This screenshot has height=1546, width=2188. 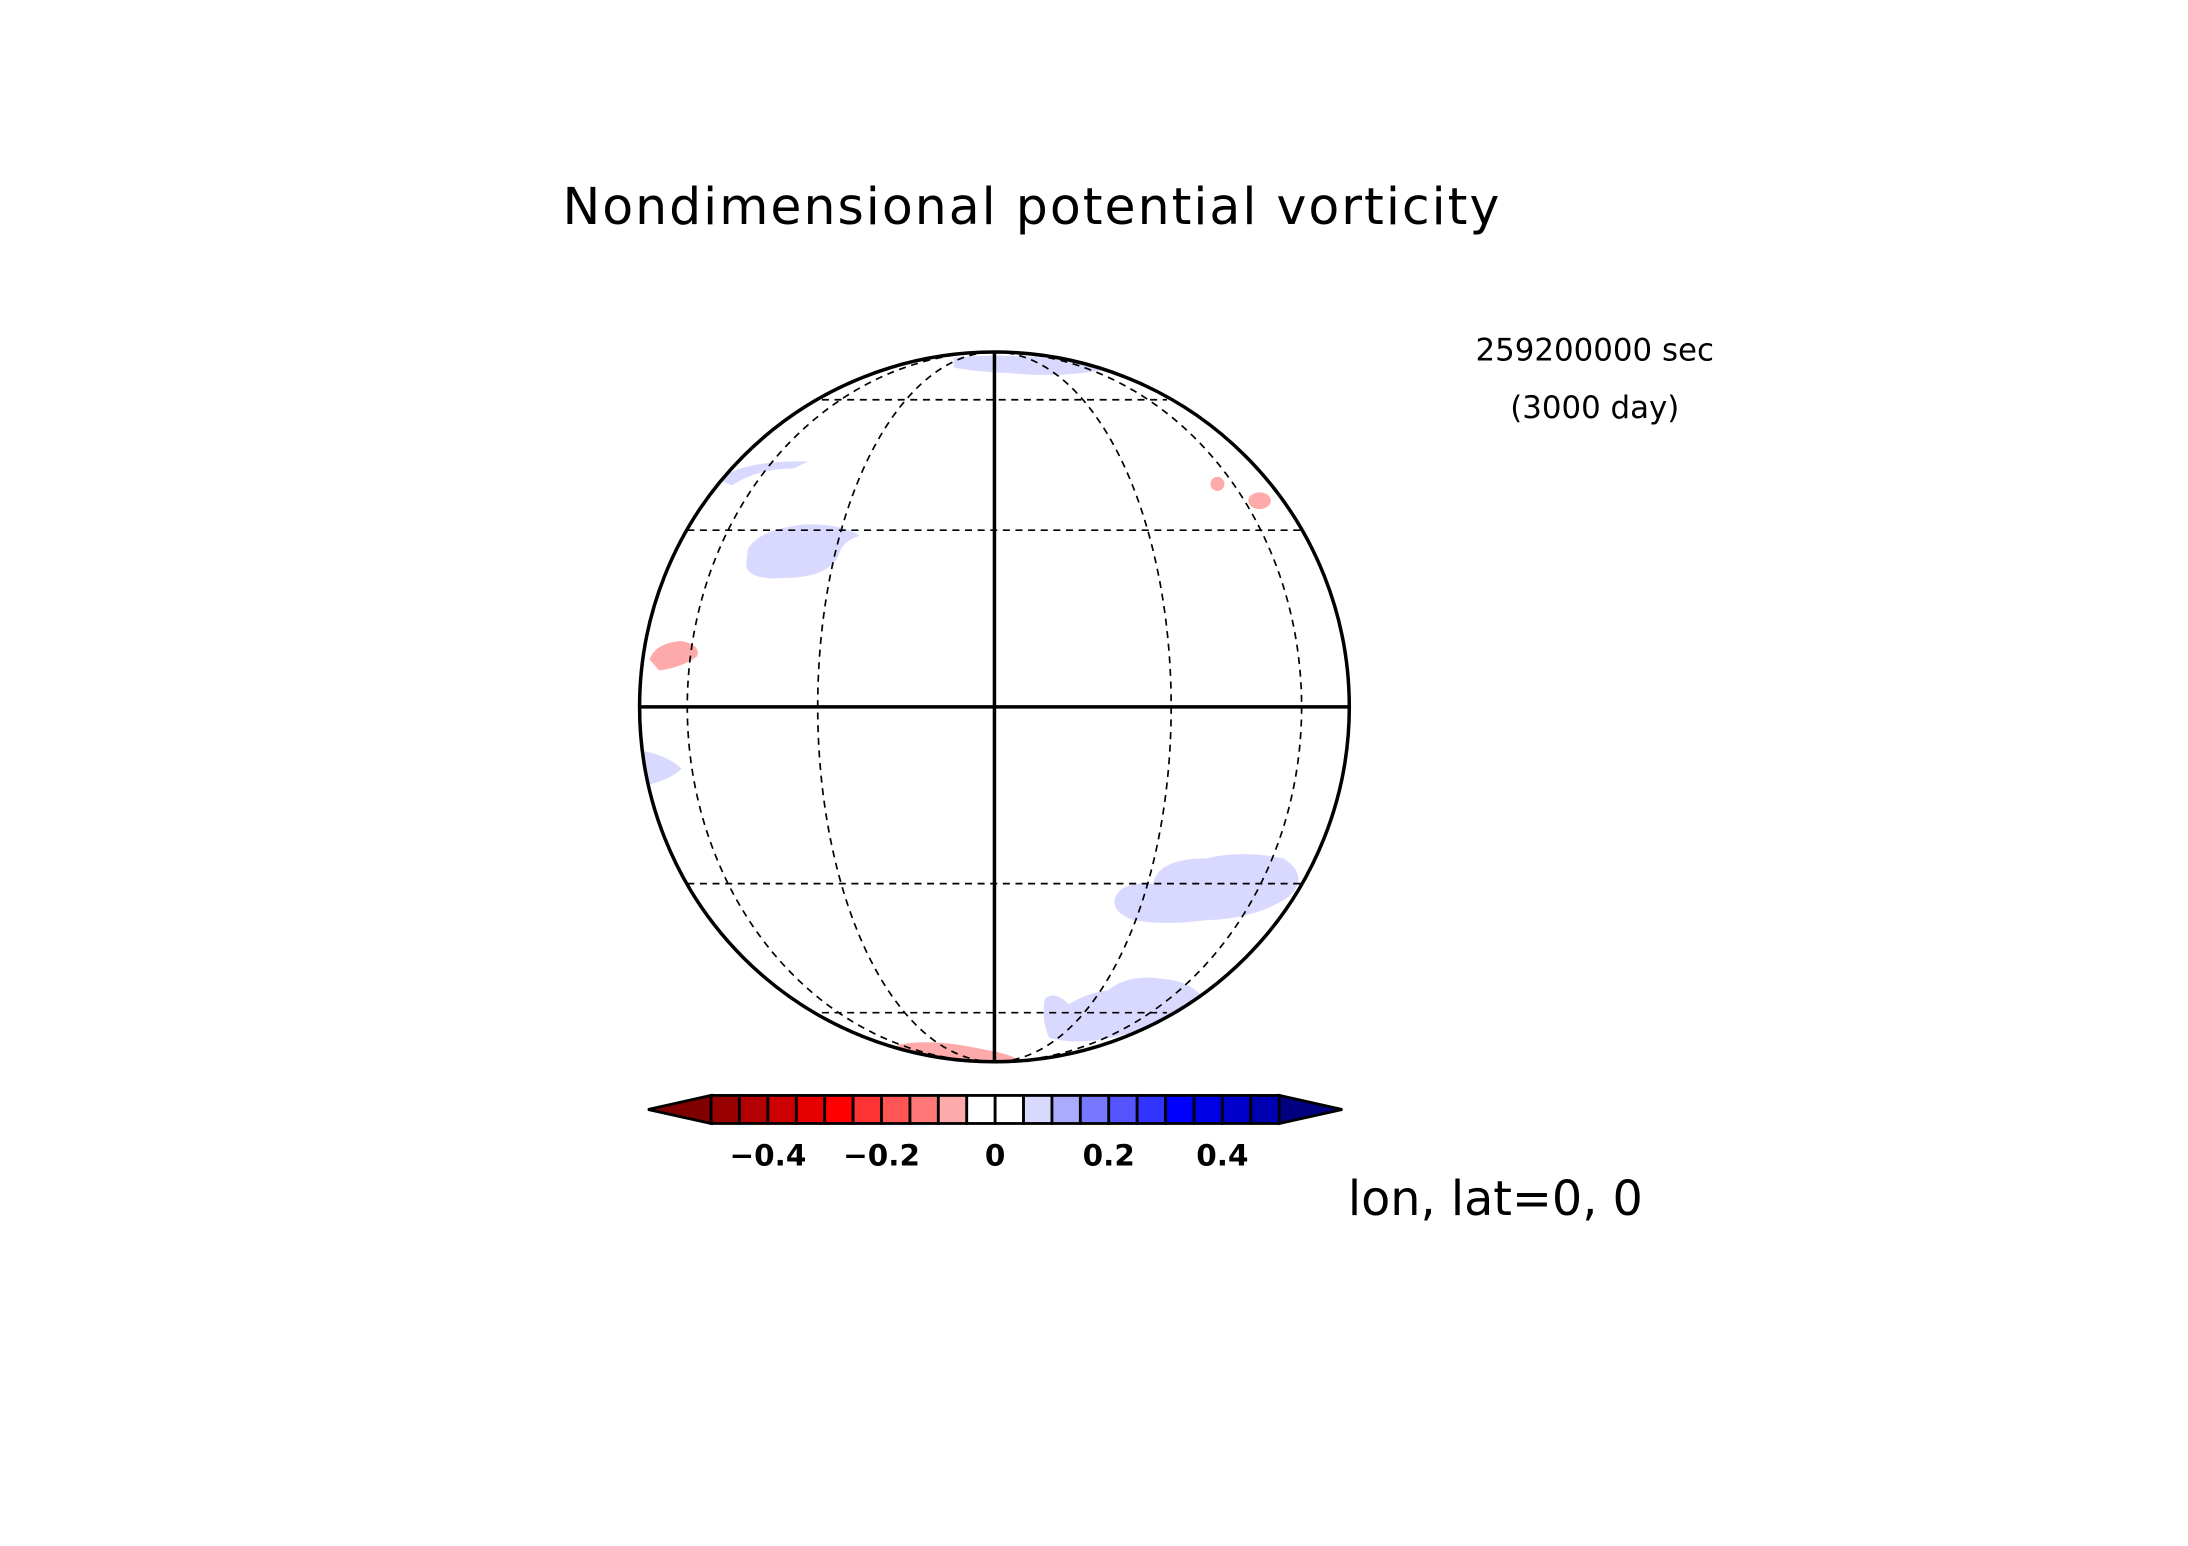 I want to click on colorbar-extend-high, so click(x=1310, y=1109).